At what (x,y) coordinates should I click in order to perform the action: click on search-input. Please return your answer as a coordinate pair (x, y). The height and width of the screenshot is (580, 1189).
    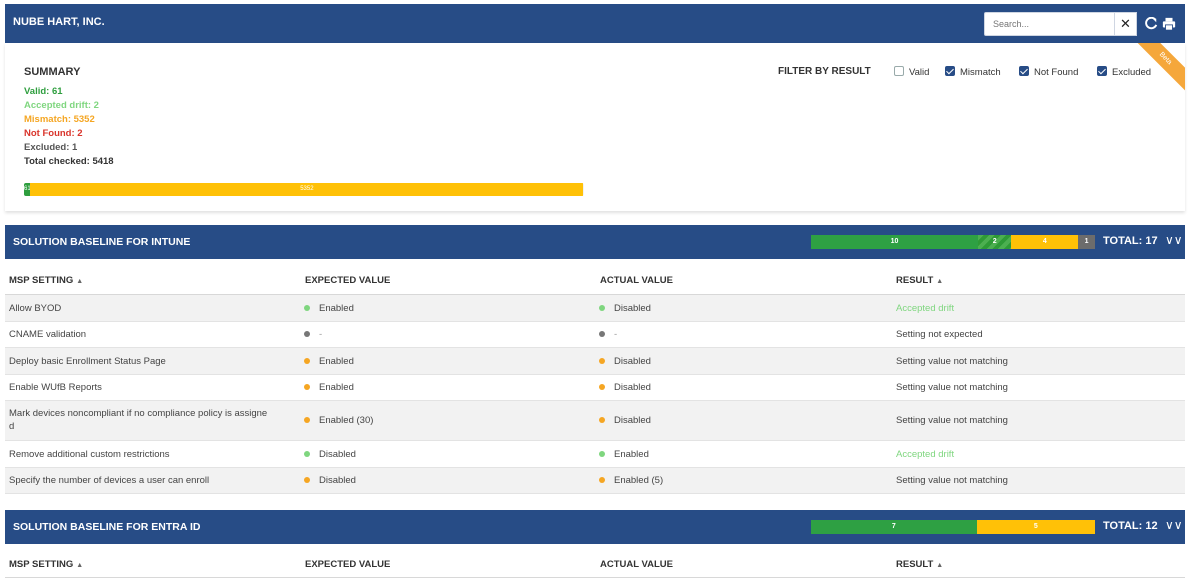
    Looking at the image, I should click on (1049, 24).